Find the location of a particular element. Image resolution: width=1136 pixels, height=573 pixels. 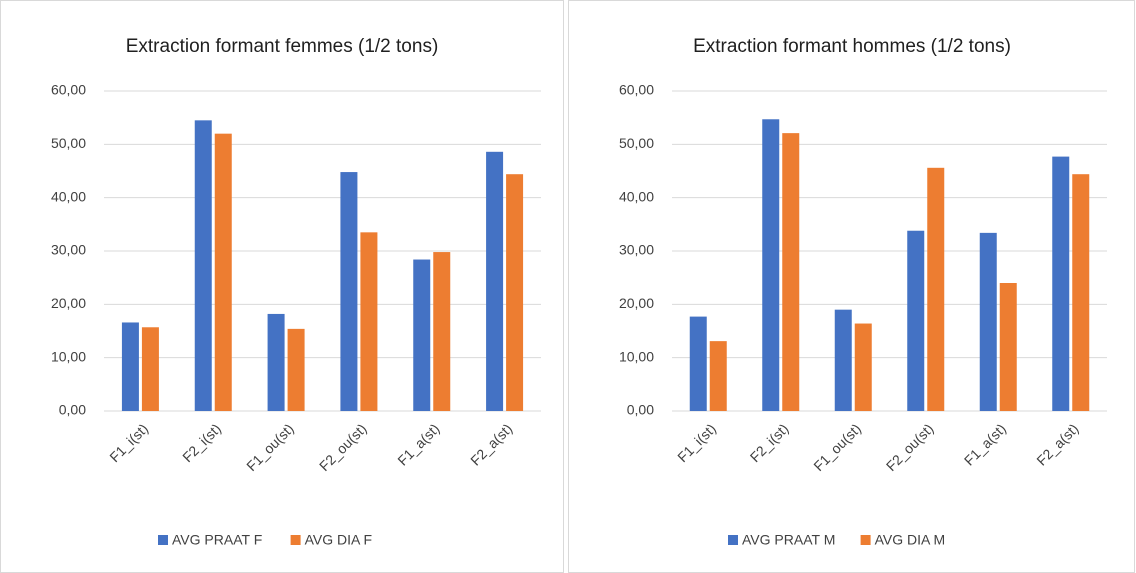

legend-label: AVG PRAAT M is located at coordinates (788, 540).